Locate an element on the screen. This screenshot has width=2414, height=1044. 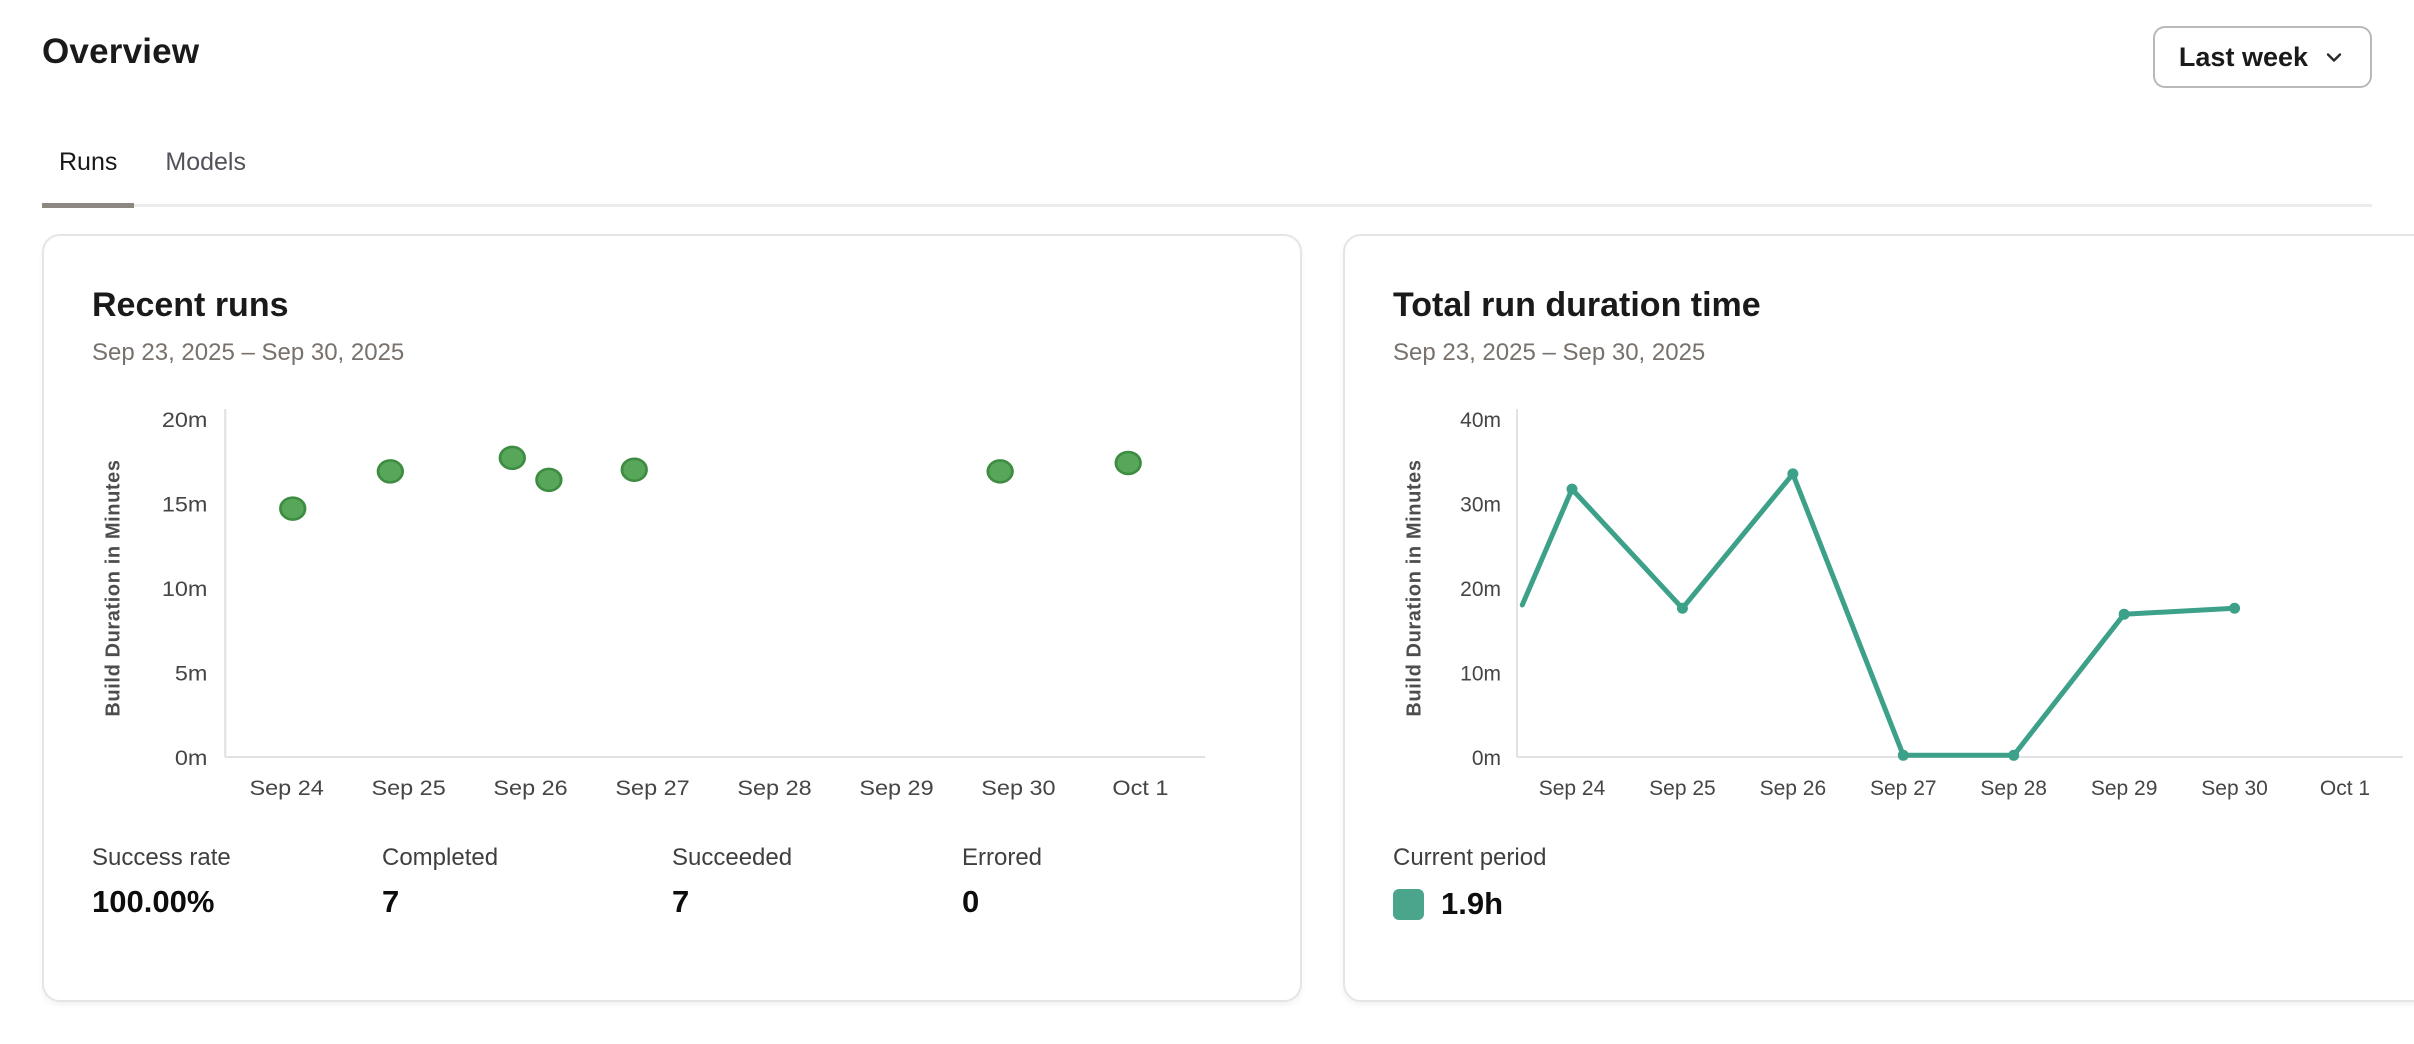
period-selector-label: Last week is located at coordinates (2243, 56).